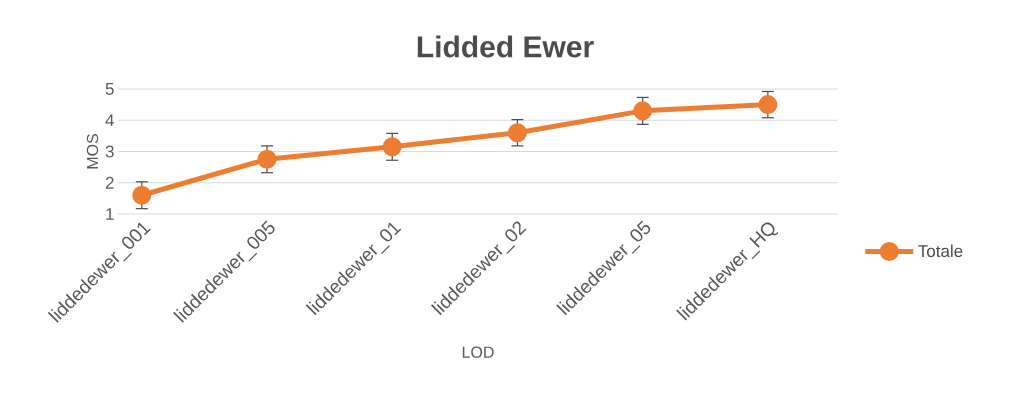 Image resolution: width=1010 pixels, height=407 pixels. Describe the element at coordinates (109, 151) in the screenshot. I see `y-tick-label: 3` at that location.